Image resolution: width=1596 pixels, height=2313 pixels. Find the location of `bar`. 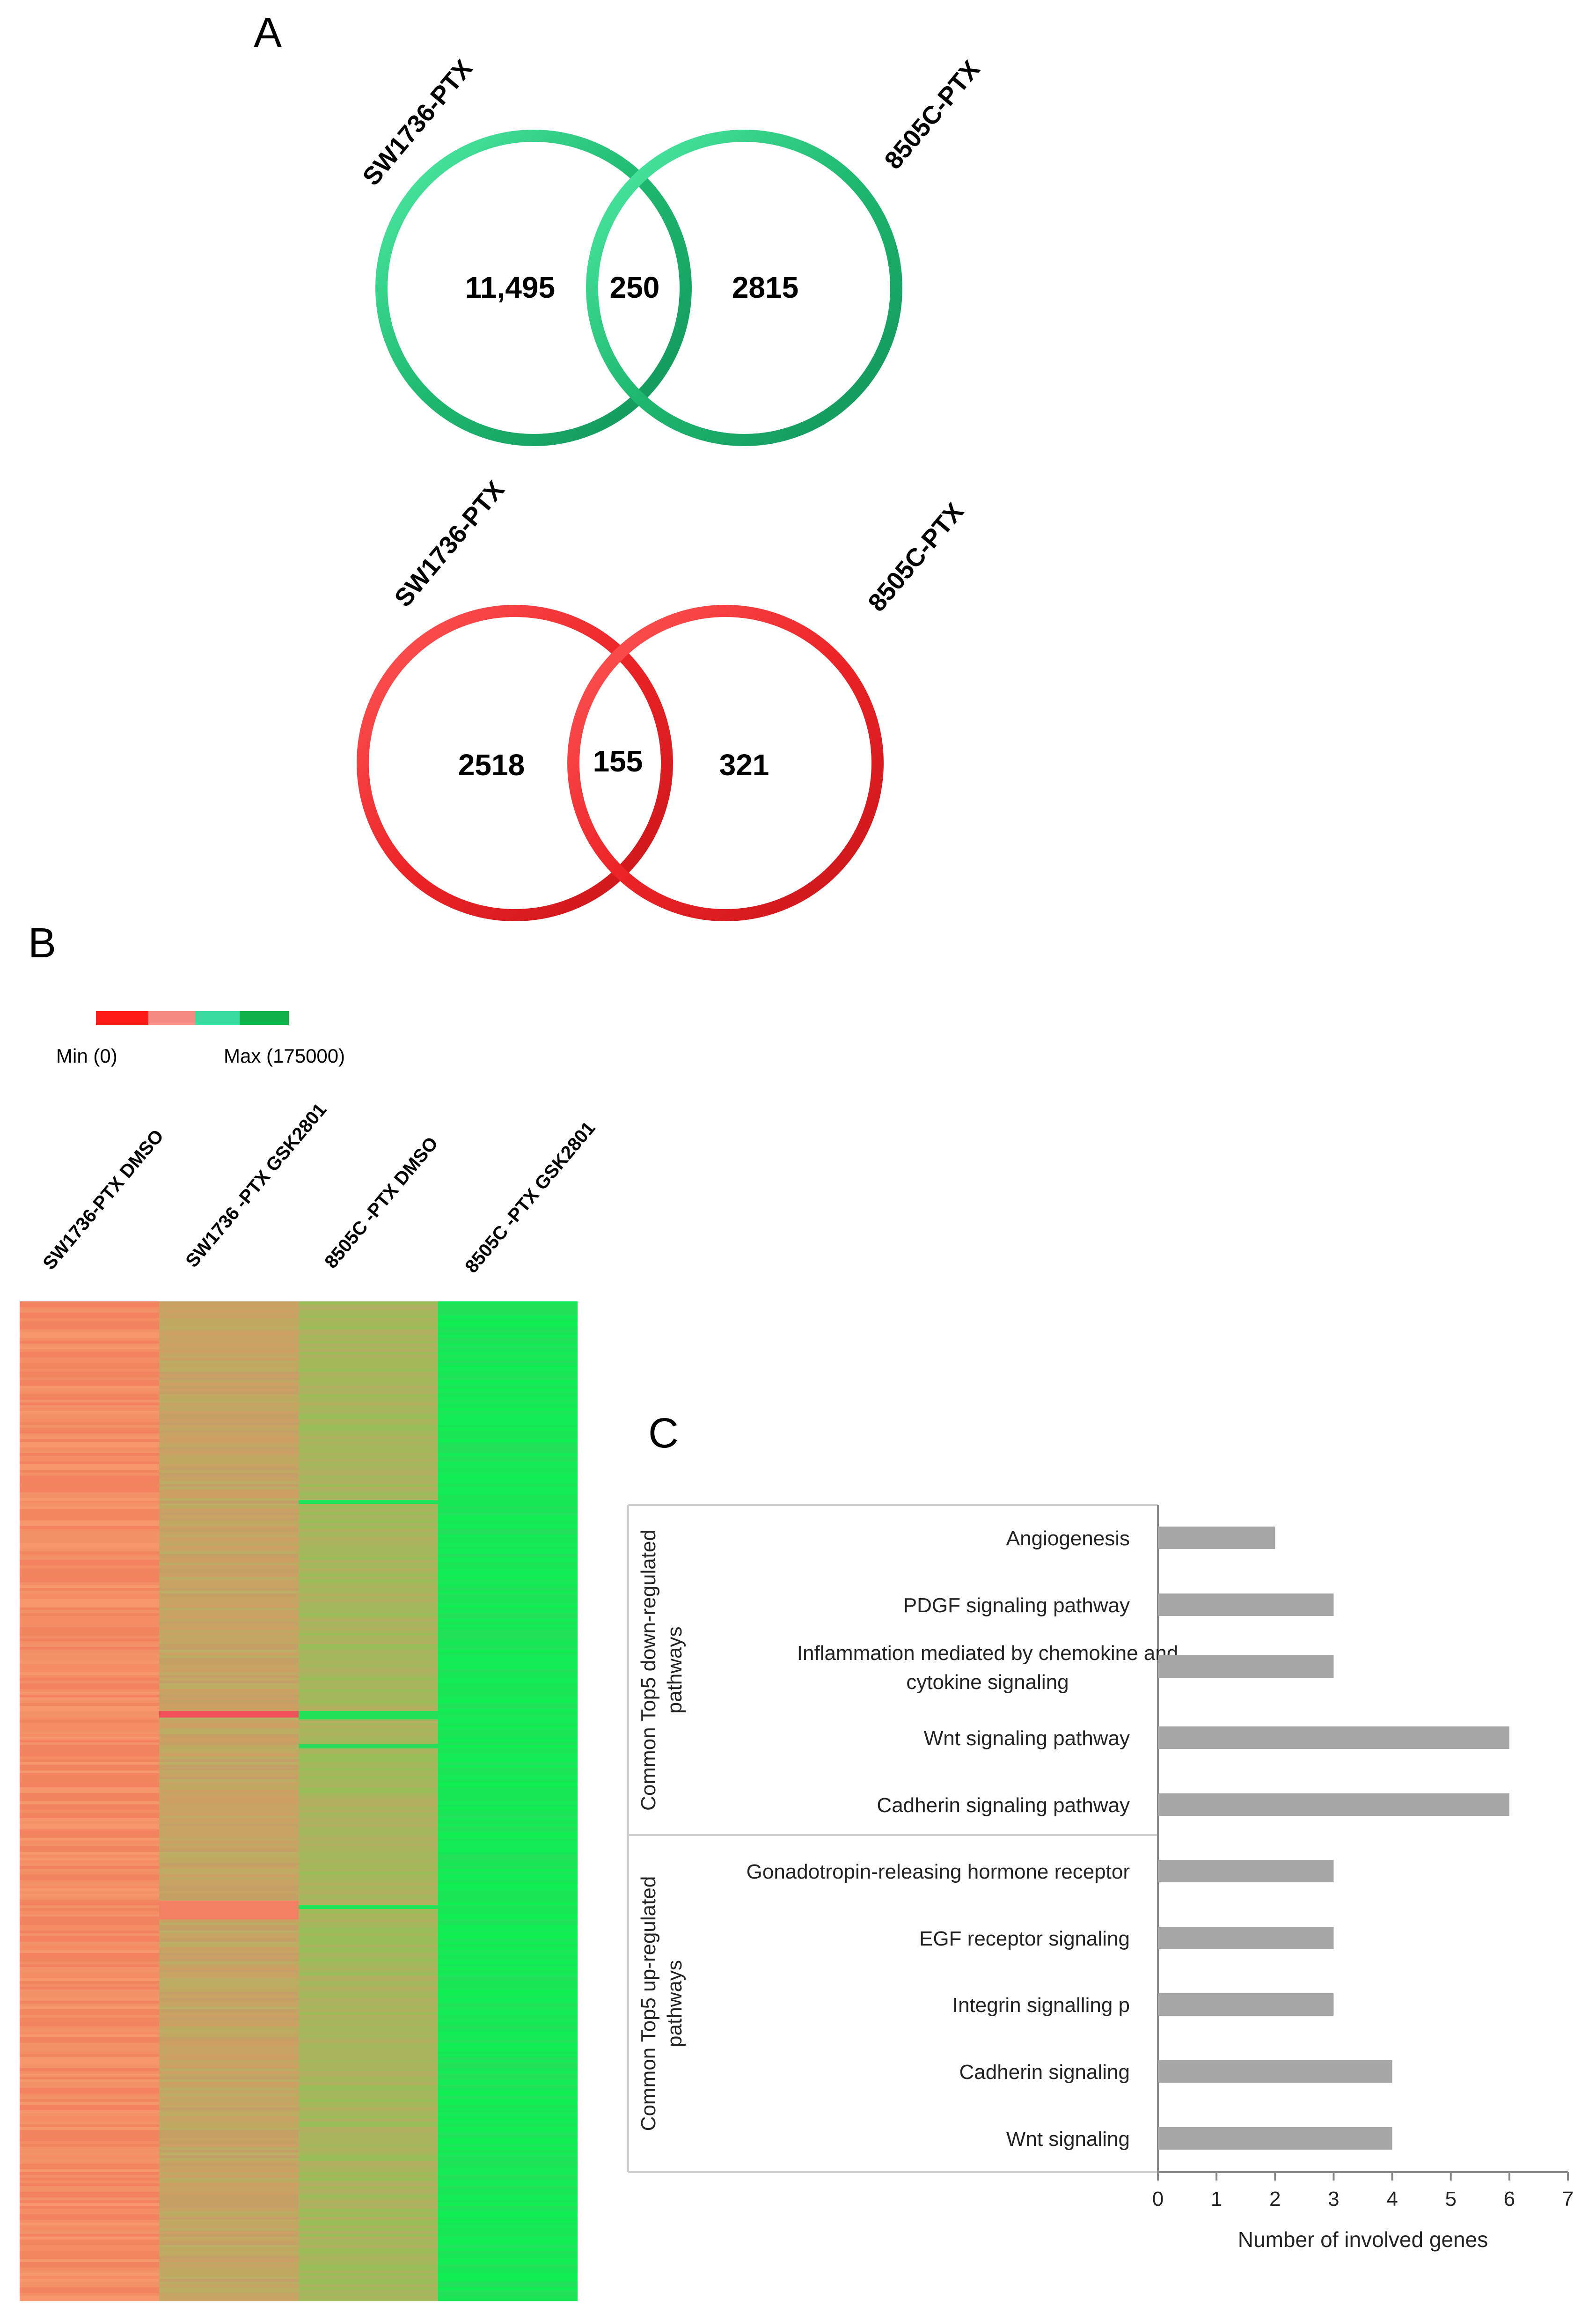

bar is located at coordinates (1333, 1804).